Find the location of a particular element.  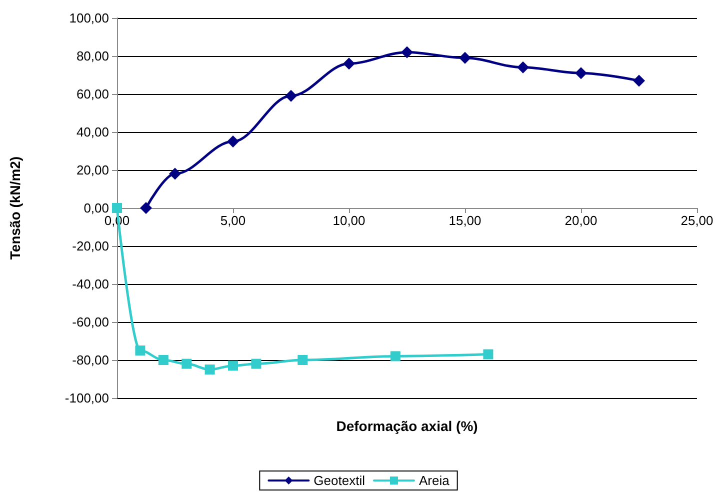

x-tick-label: 5,00 is located at coordinates (233, 220).